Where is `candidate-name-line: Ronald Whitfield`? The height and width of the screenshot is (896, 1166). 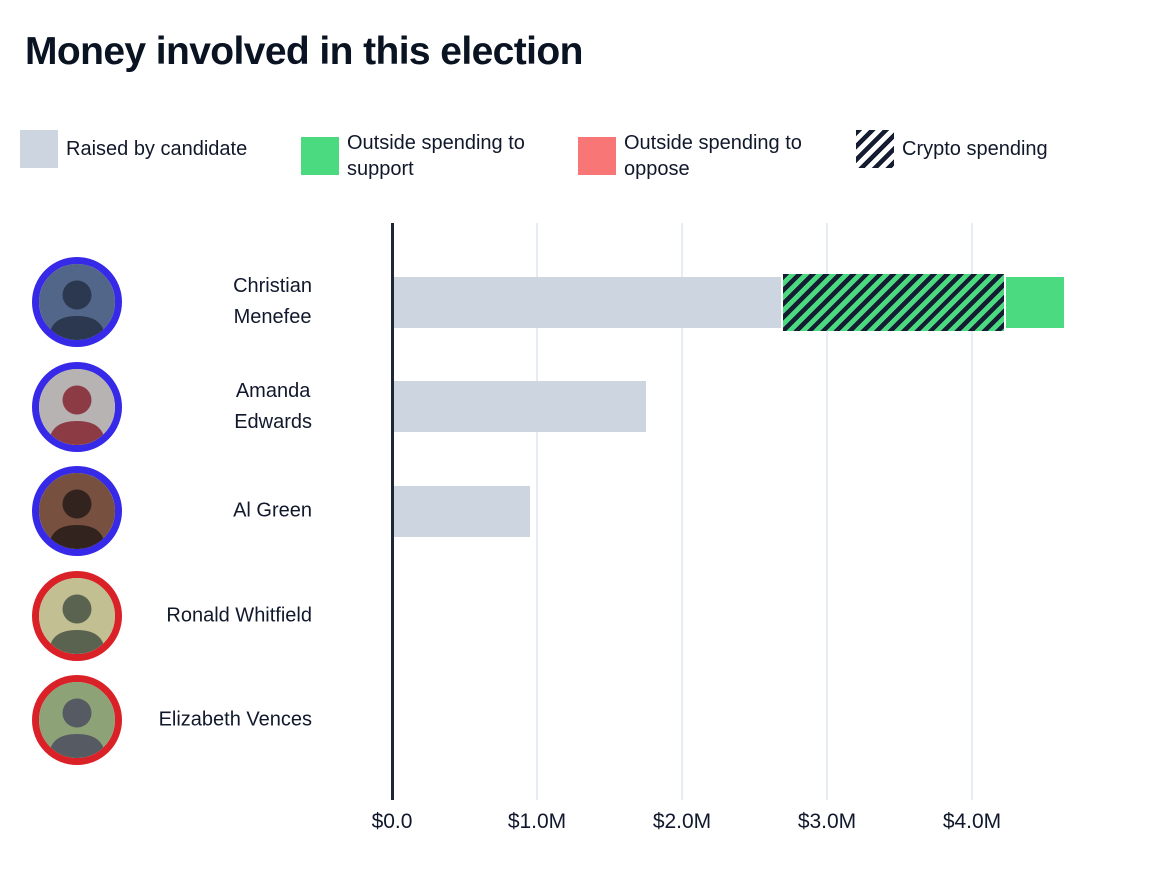
candidate-name-line: Ronald Whitfield is located at coordinates (239, 615).